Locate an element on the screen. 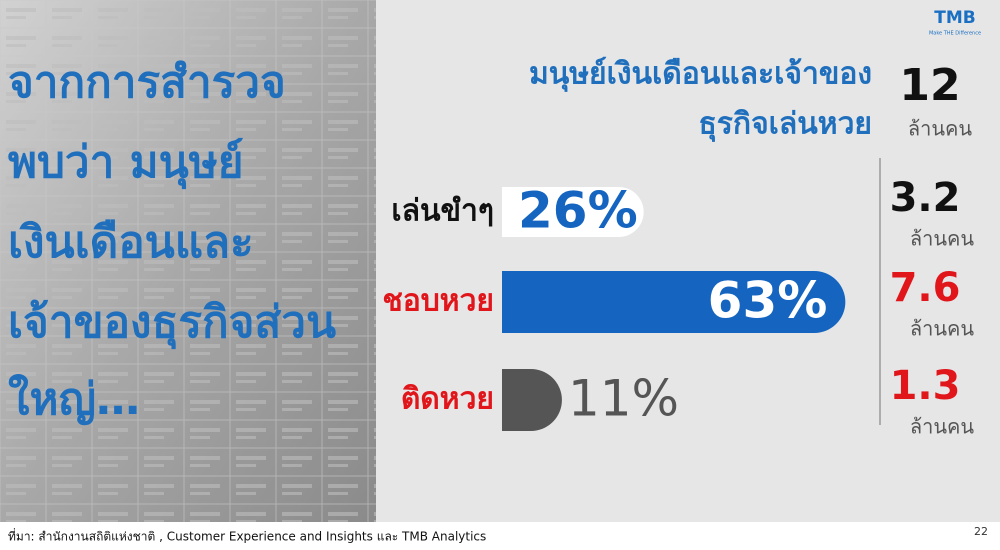 The width and height of the screenshot is (1000, 550). unit: ล้านคน is located at coordinates (940, 129).